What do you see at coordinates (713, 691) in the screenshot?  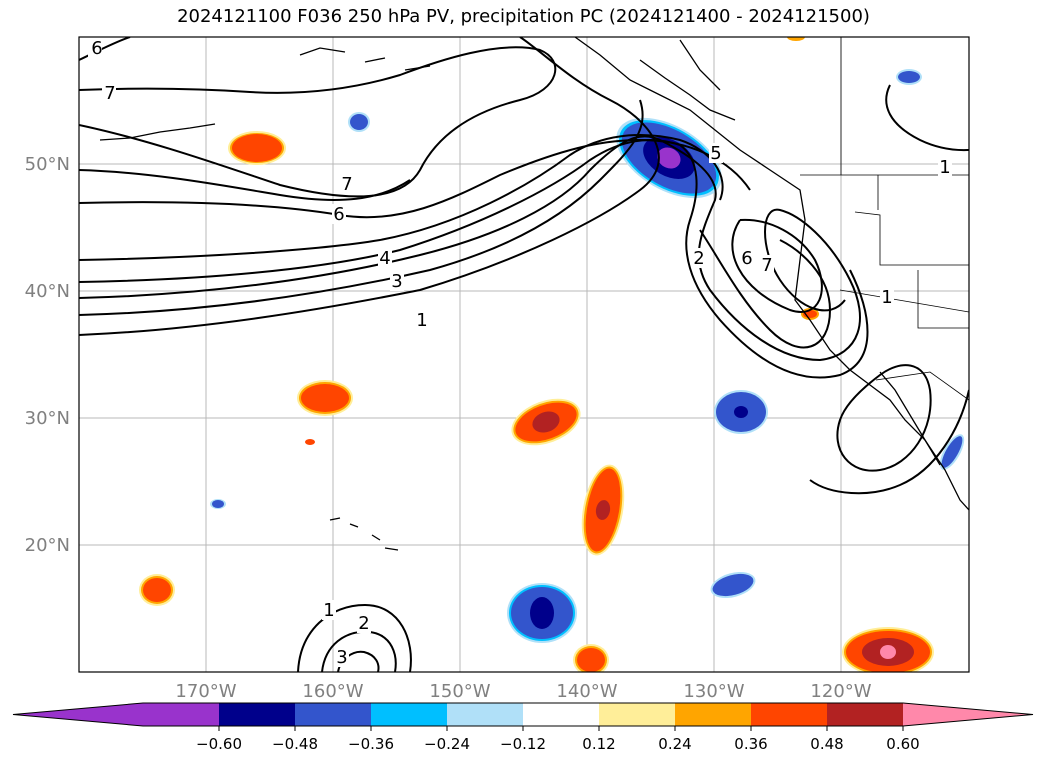 I see `lon-label-130w: 130°W` at bounding box center [713, 691].